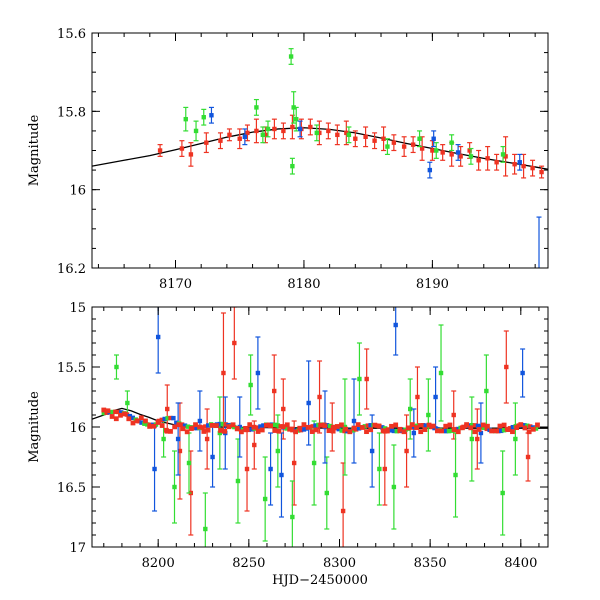 This screenshot has width=600, height=600. What do you see at coordinates (430, 563) in the screenshot?
I see `bottom-x-tick-label: 8350` at bounding box center [430, 563].